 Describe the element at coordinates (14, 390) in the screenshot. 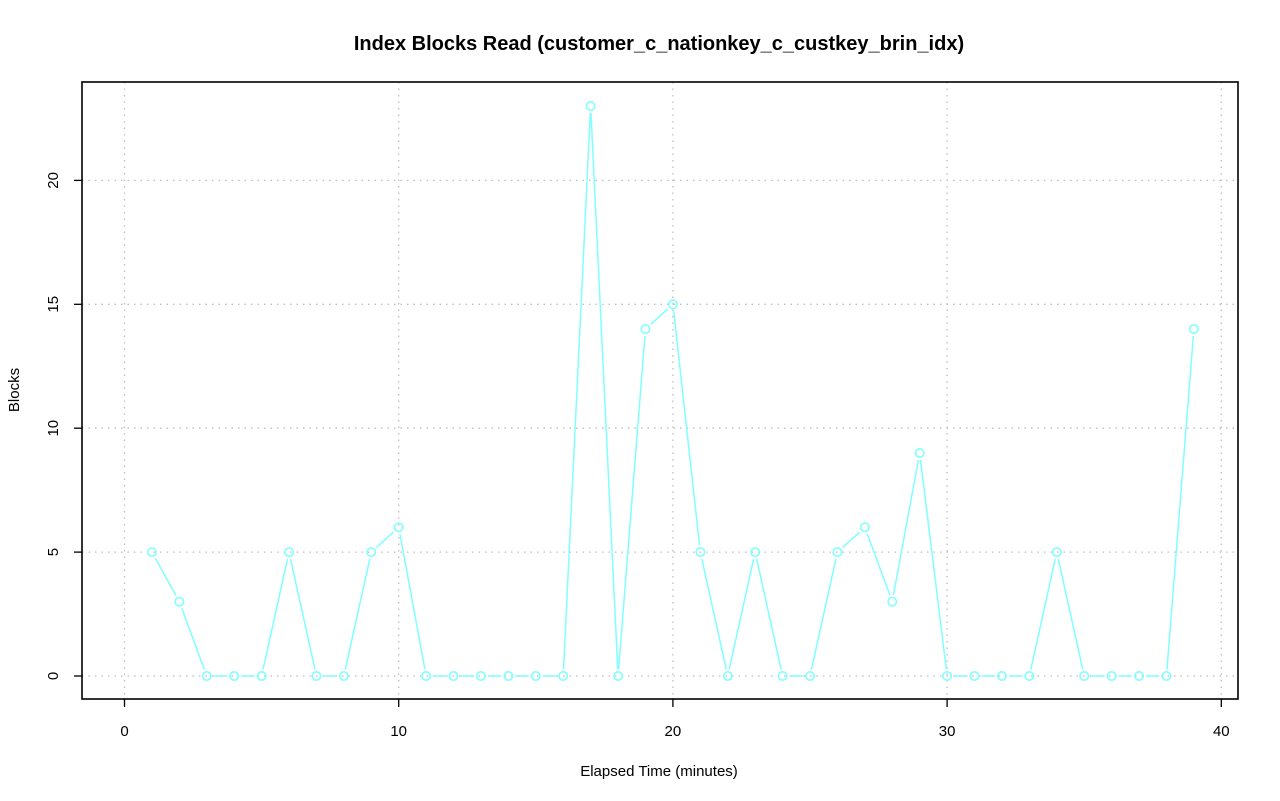

I see `y-axis-label: Blocks` at that location.